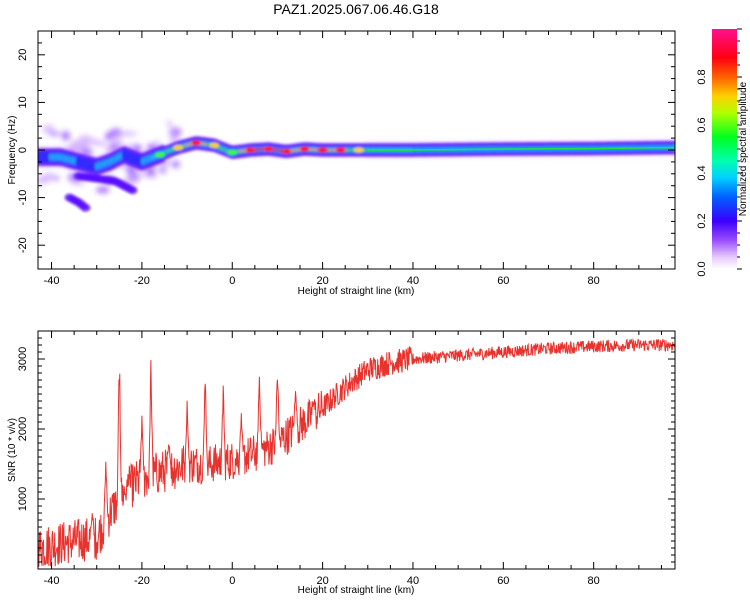 The width and height of the screenshot is (750, 600). Describe the element at coordinates (23, 499) in the screenshot. I see `snr-ytick-label: 1000` at that location.